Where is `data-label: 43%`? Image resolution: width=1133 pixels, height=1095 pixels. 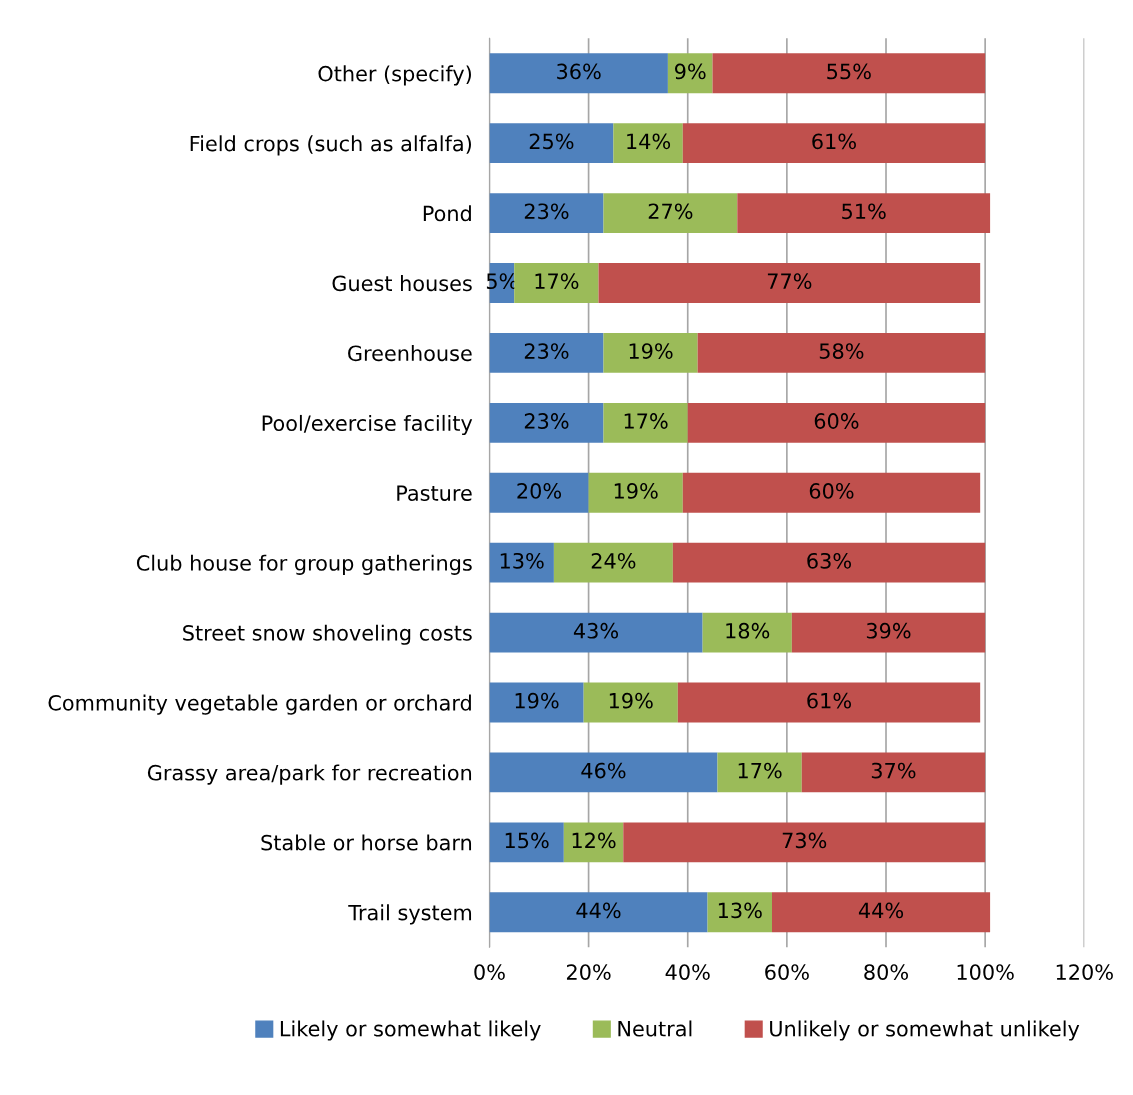
data-label: 43% is located at coordinates (596, 630).